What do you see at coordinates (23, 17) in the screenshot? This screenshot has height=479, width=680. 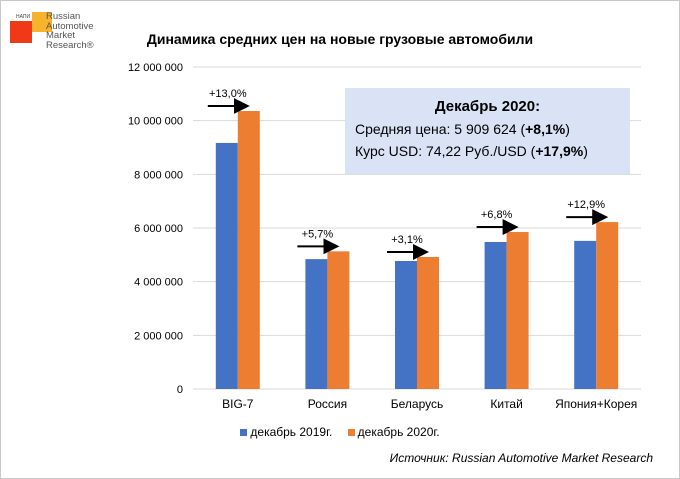 I see `logo-nami-text: НАПИ` at bounding box center [23, 17].